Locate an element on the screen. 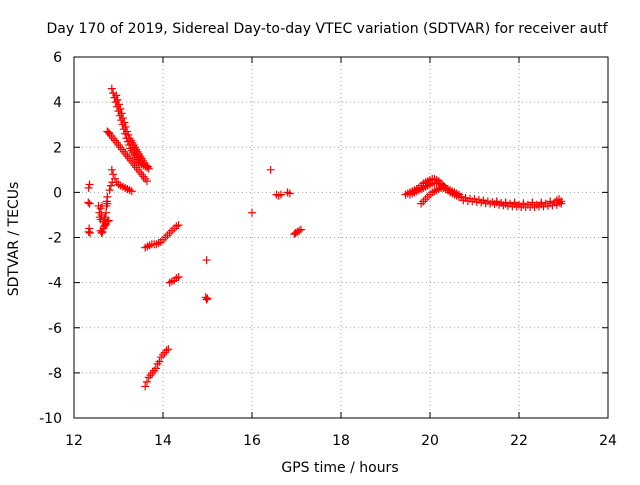 The height and width of the screenshot is (485, 640). x-tick-label: 24 is located at coordinates (608, 441).